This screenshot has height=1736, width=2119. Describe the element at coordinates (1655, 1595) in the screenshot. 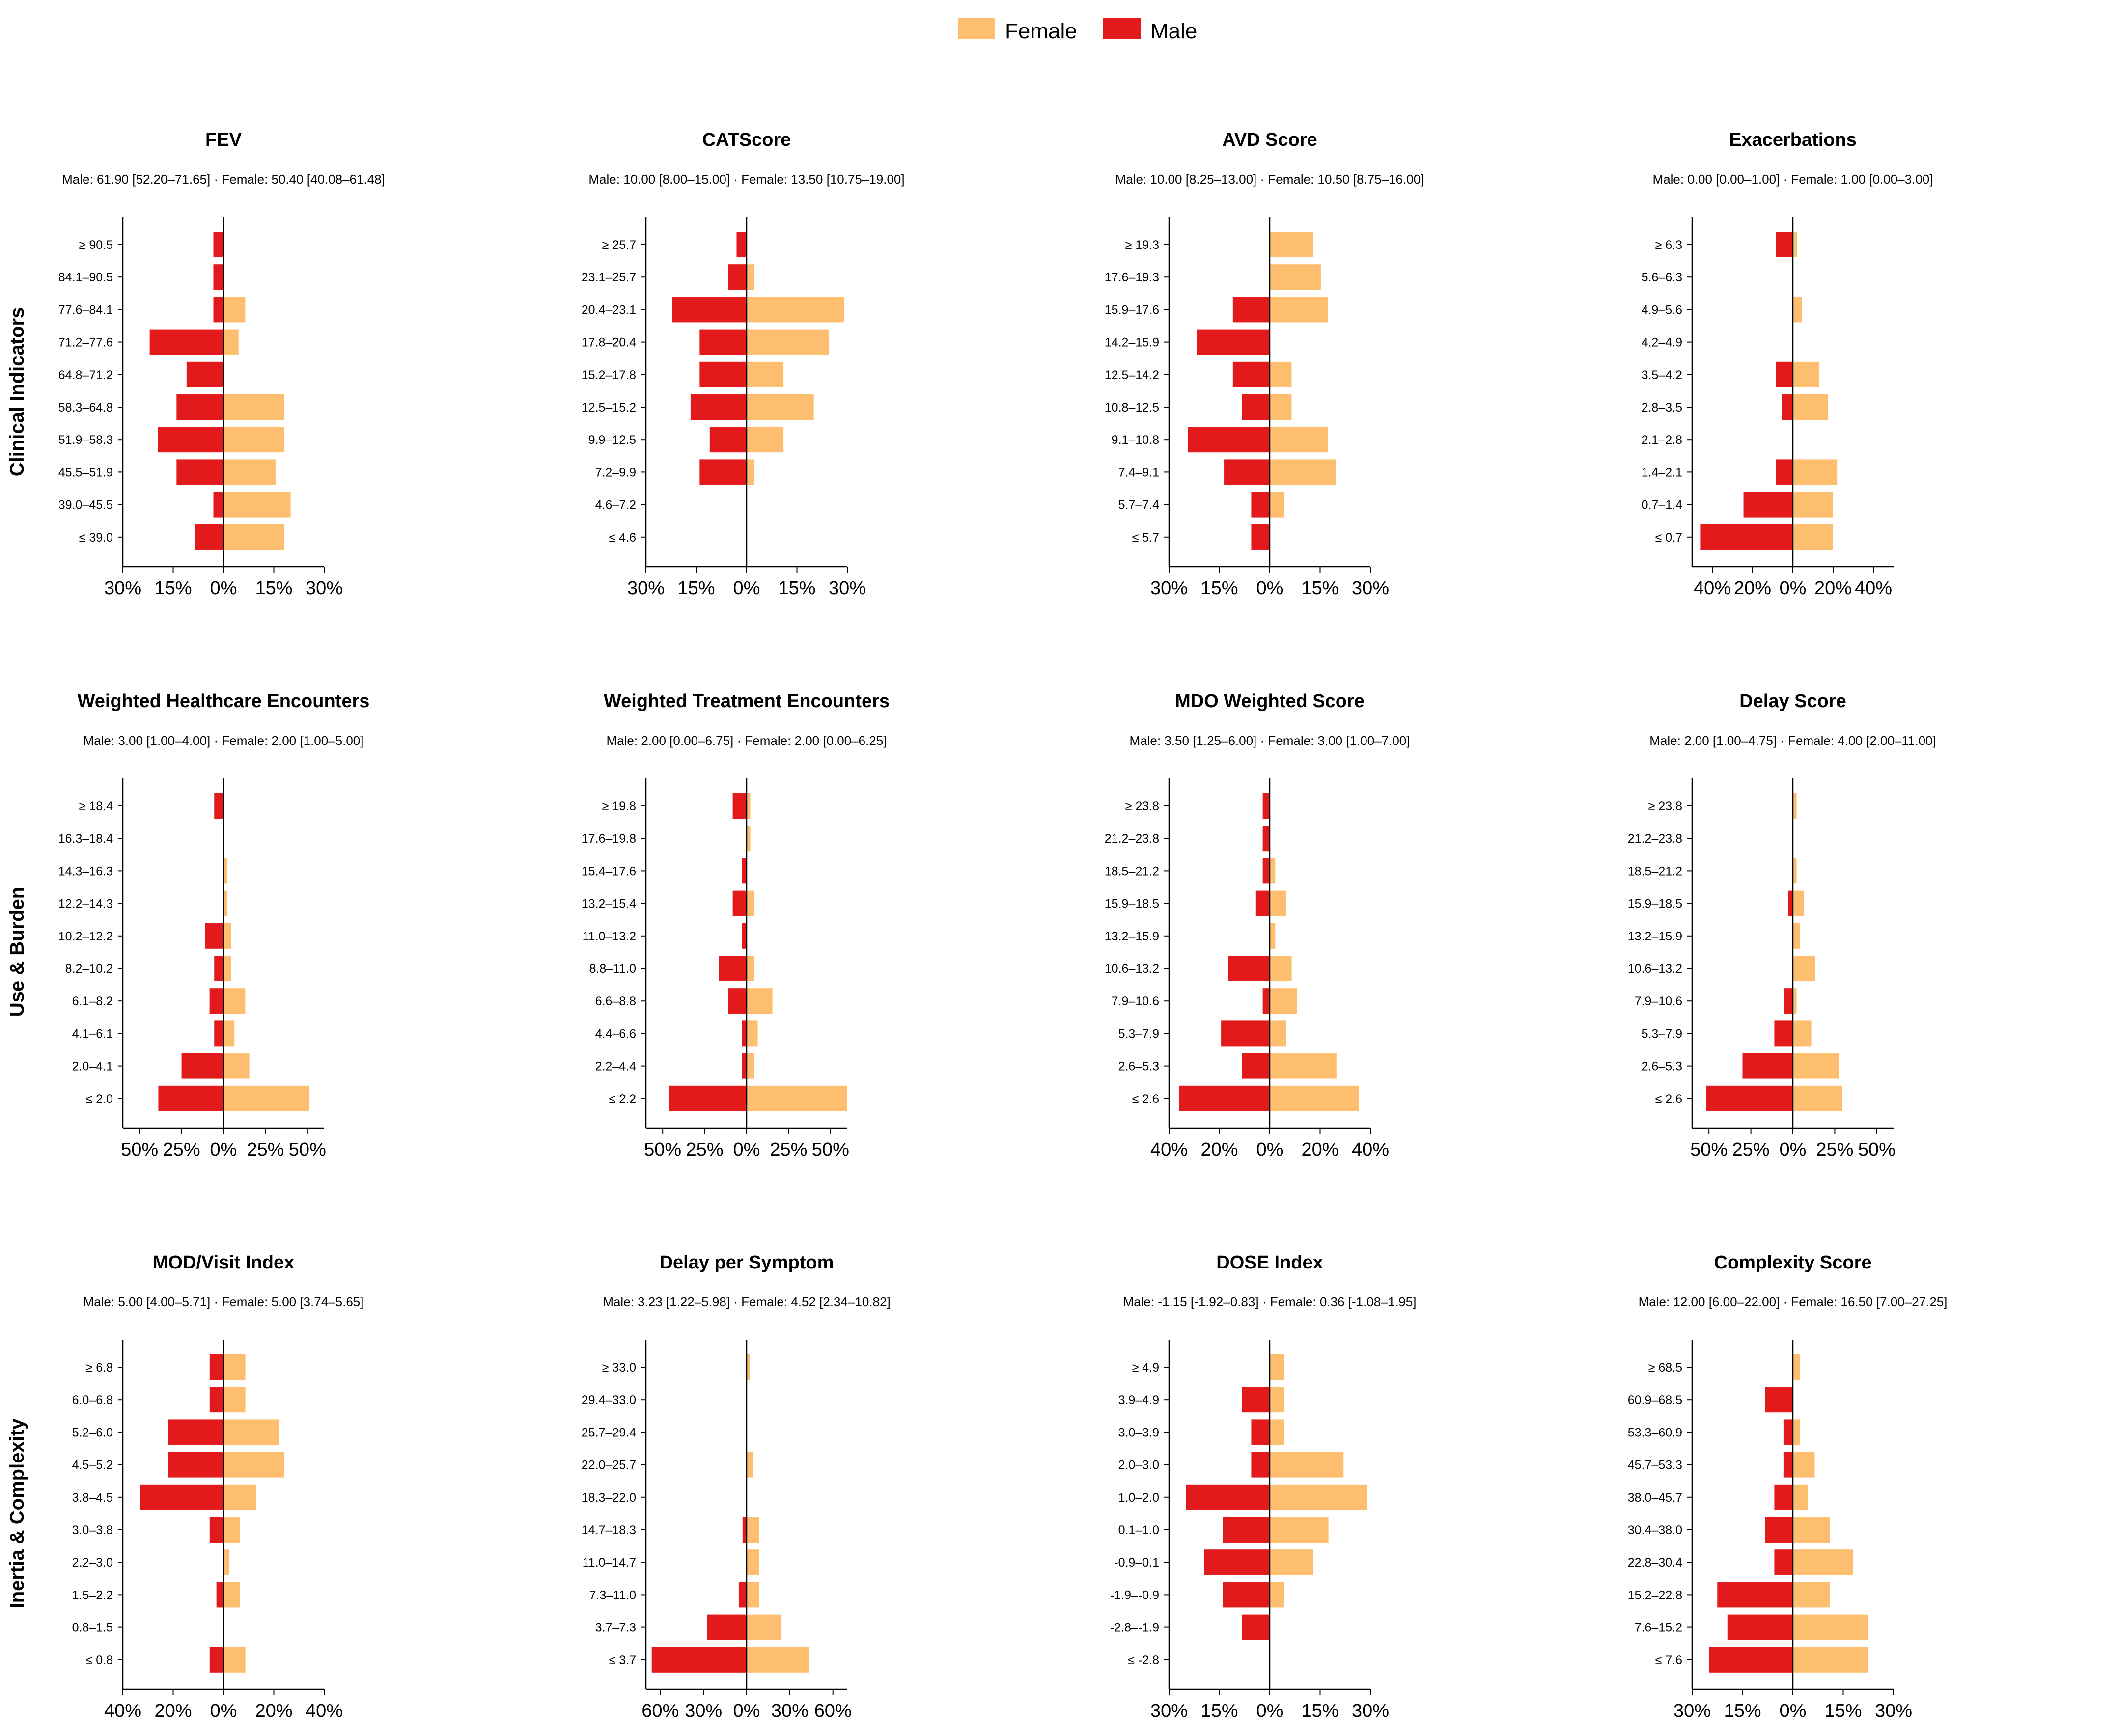

I see `y-tick-label: 15.2–22.8` at that location.